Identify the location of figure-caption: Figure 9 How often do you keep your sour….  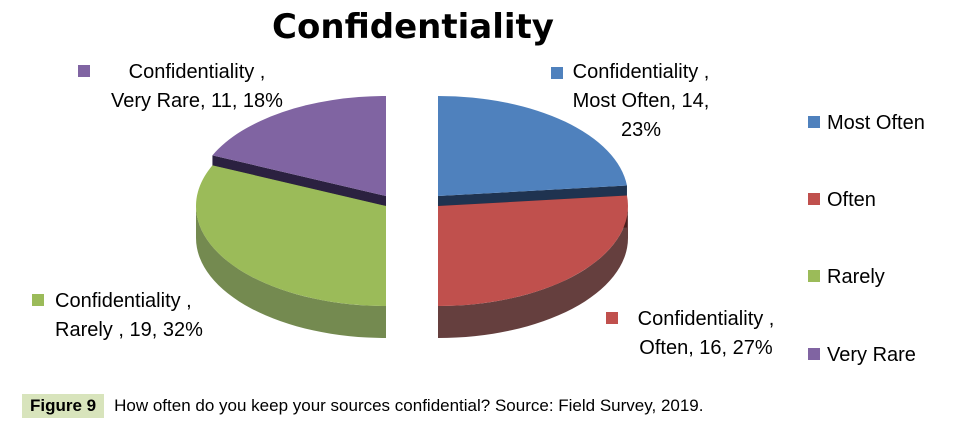
(362, 406).